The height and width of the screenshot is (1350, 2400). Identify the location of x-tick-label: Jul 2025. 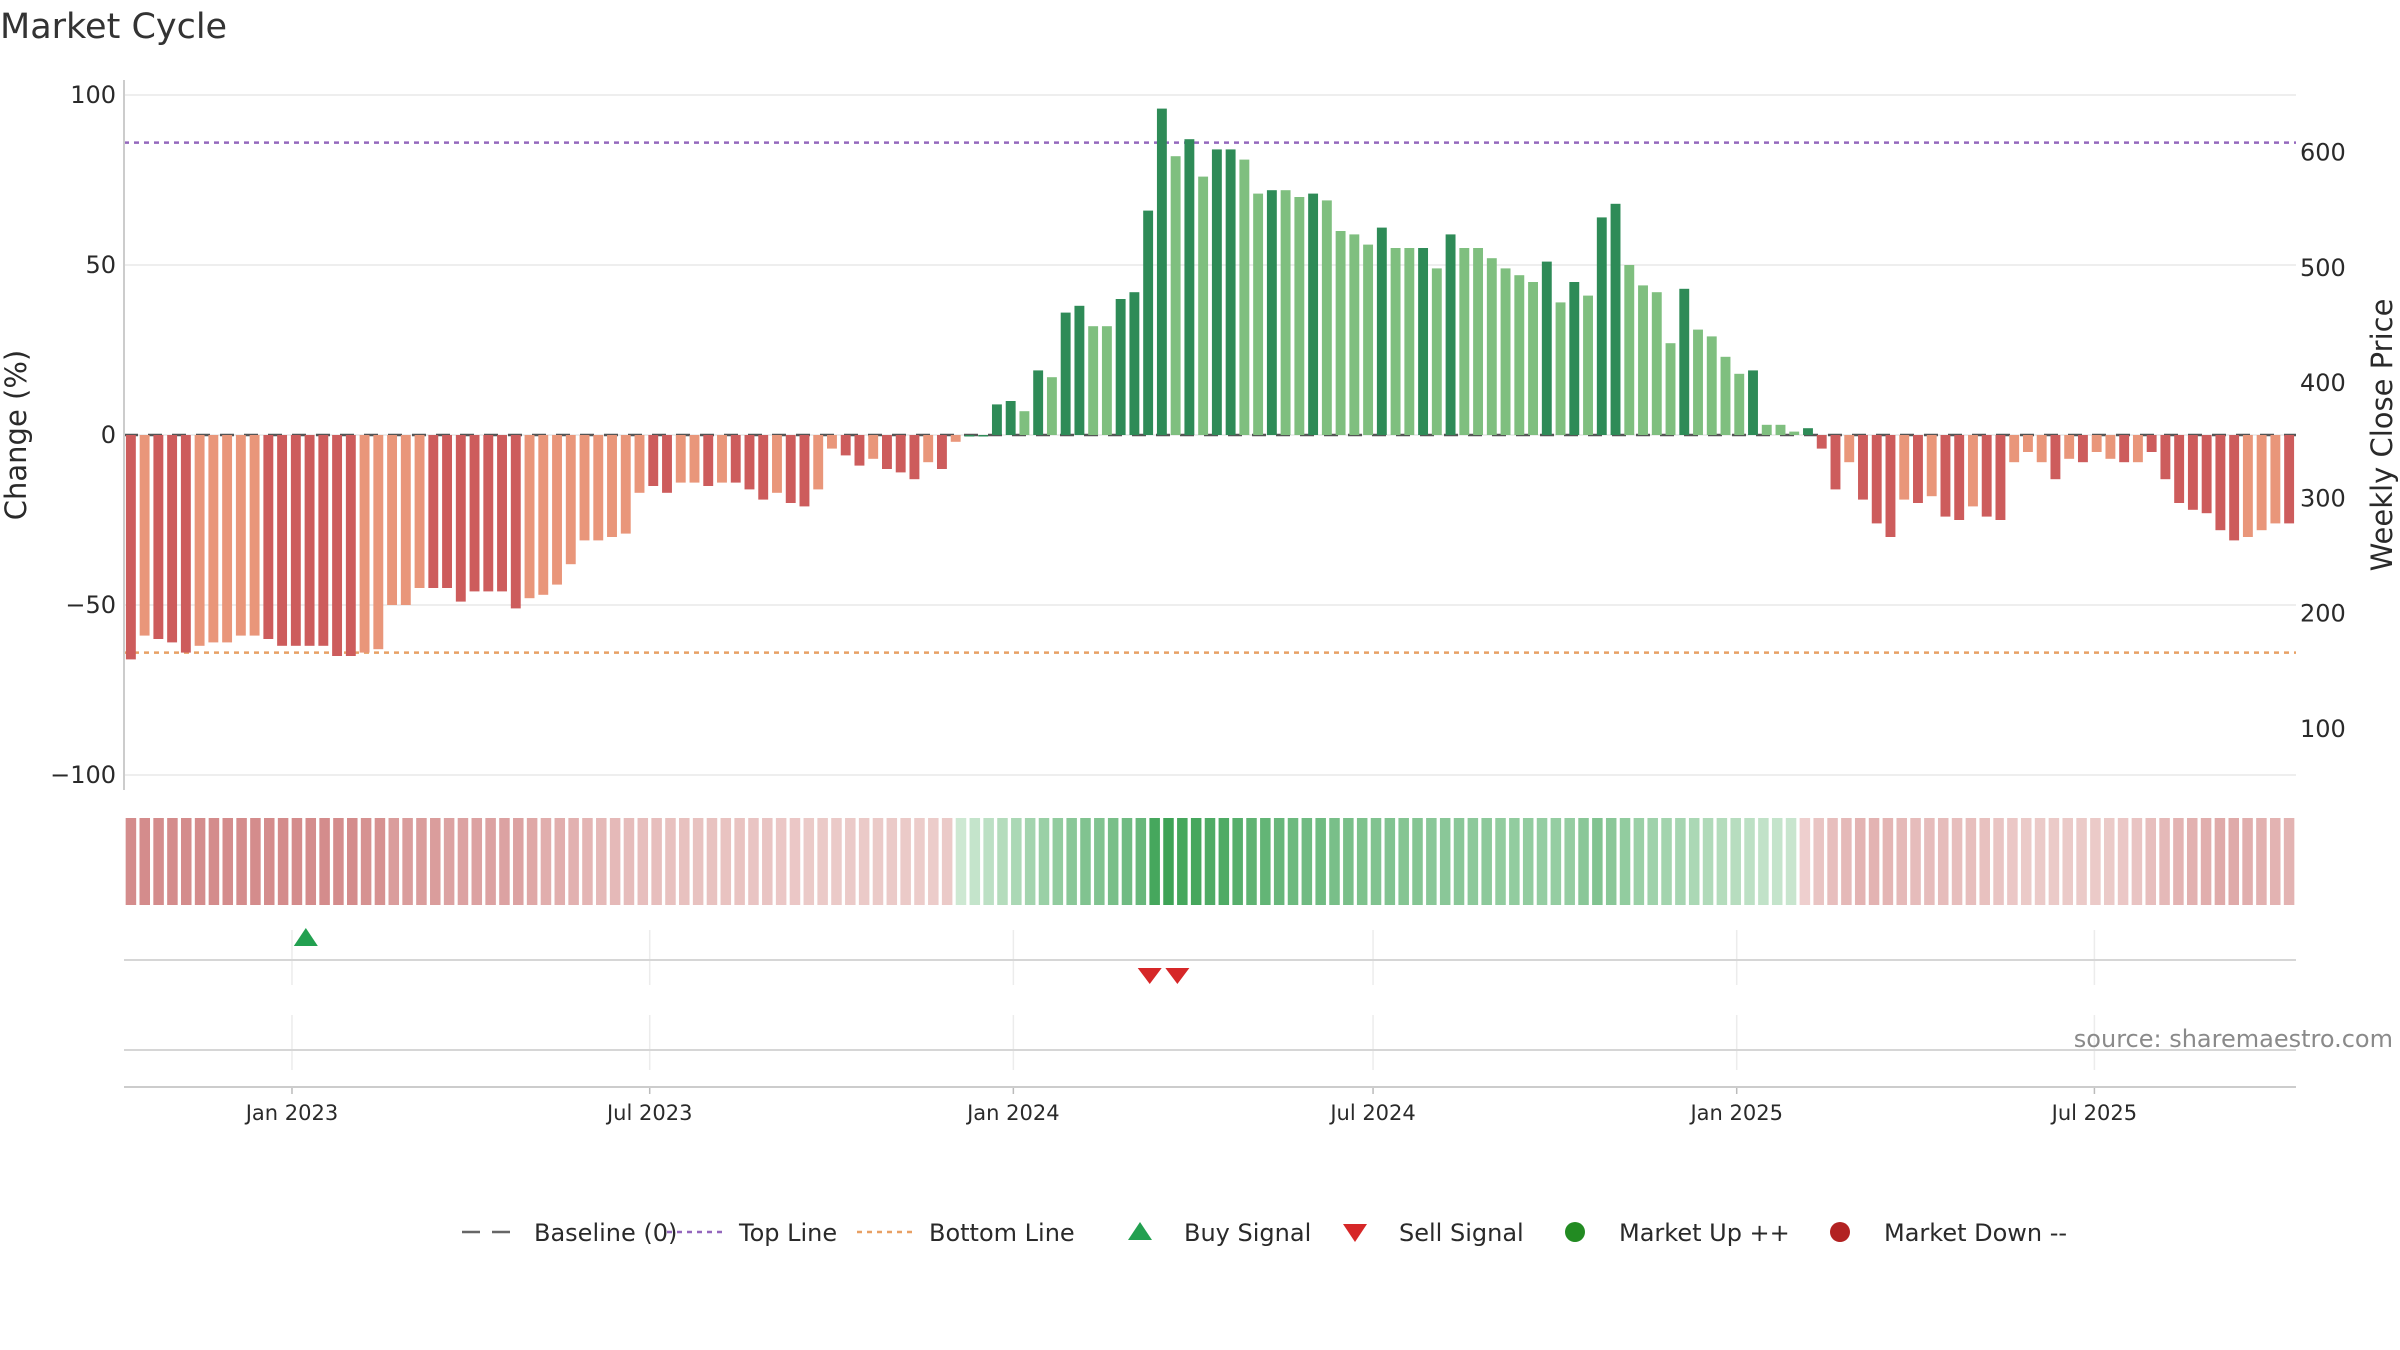
(2093, 1113).